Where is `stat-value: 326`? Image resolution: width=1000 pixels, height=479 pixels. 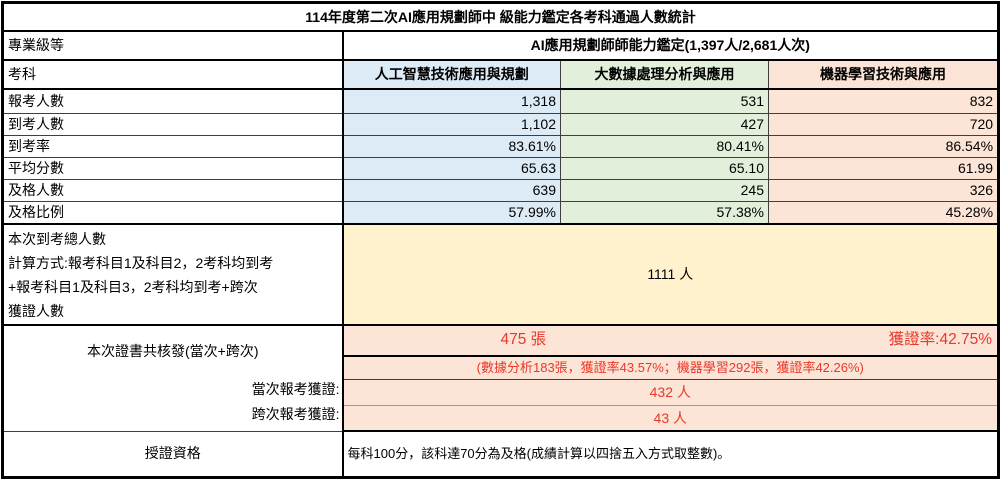 stat-value: 326 is located at coordinates (883, 190).